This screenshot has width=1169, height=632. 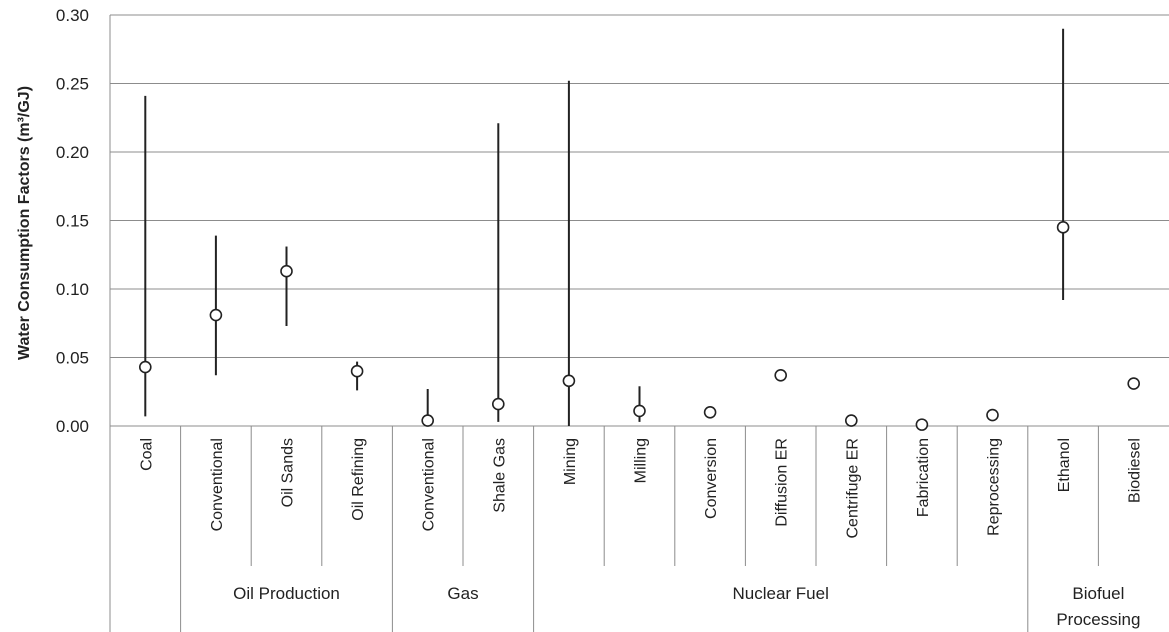 I want to click on group-label: Oil Production, so click(x=286, y=593).